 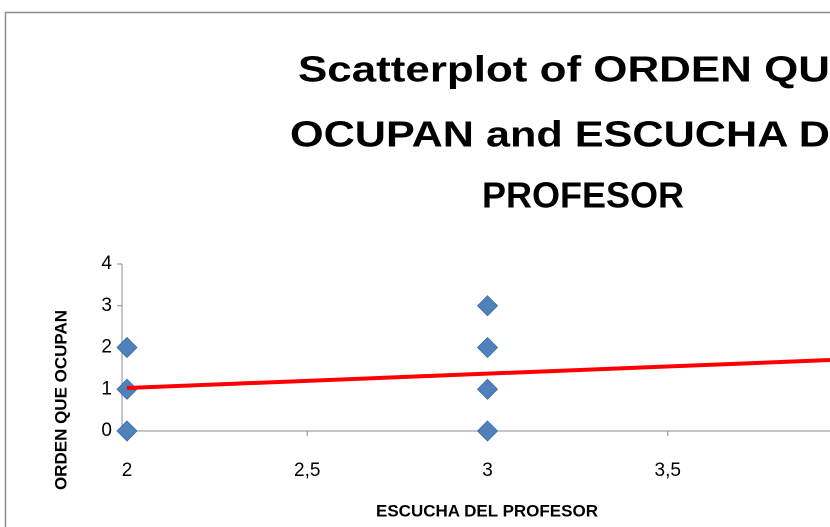 What do you see at coordinates (478, 374) in the screenshot?
I see `trendline` at bounding box center [478, 374].